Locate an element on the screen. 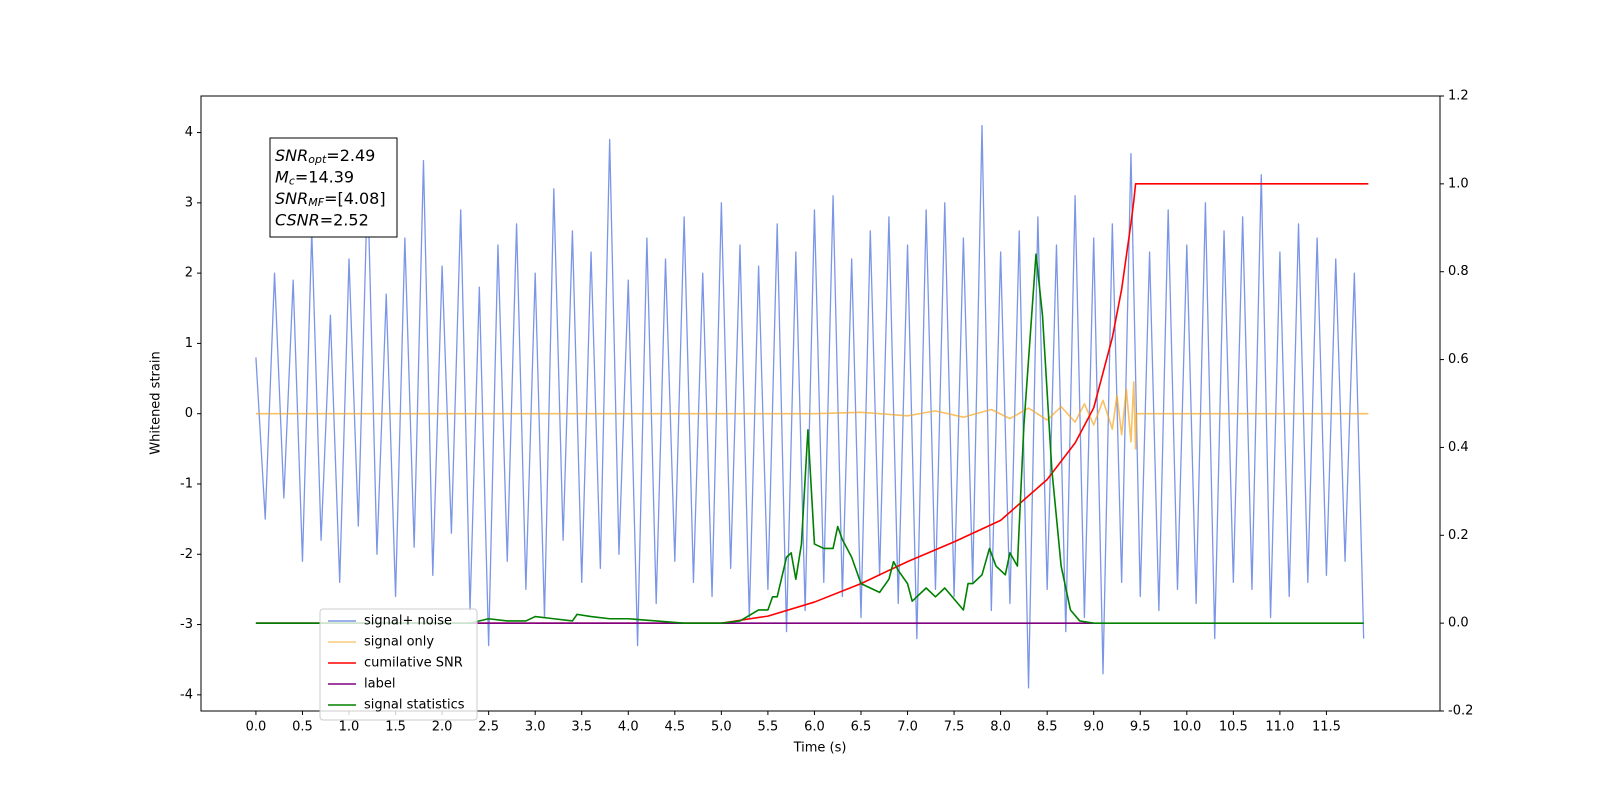 Image resolution: width=1600 pixels, height=800 pixels. y-tick-label: -4 is located at coordinates (186, 694).